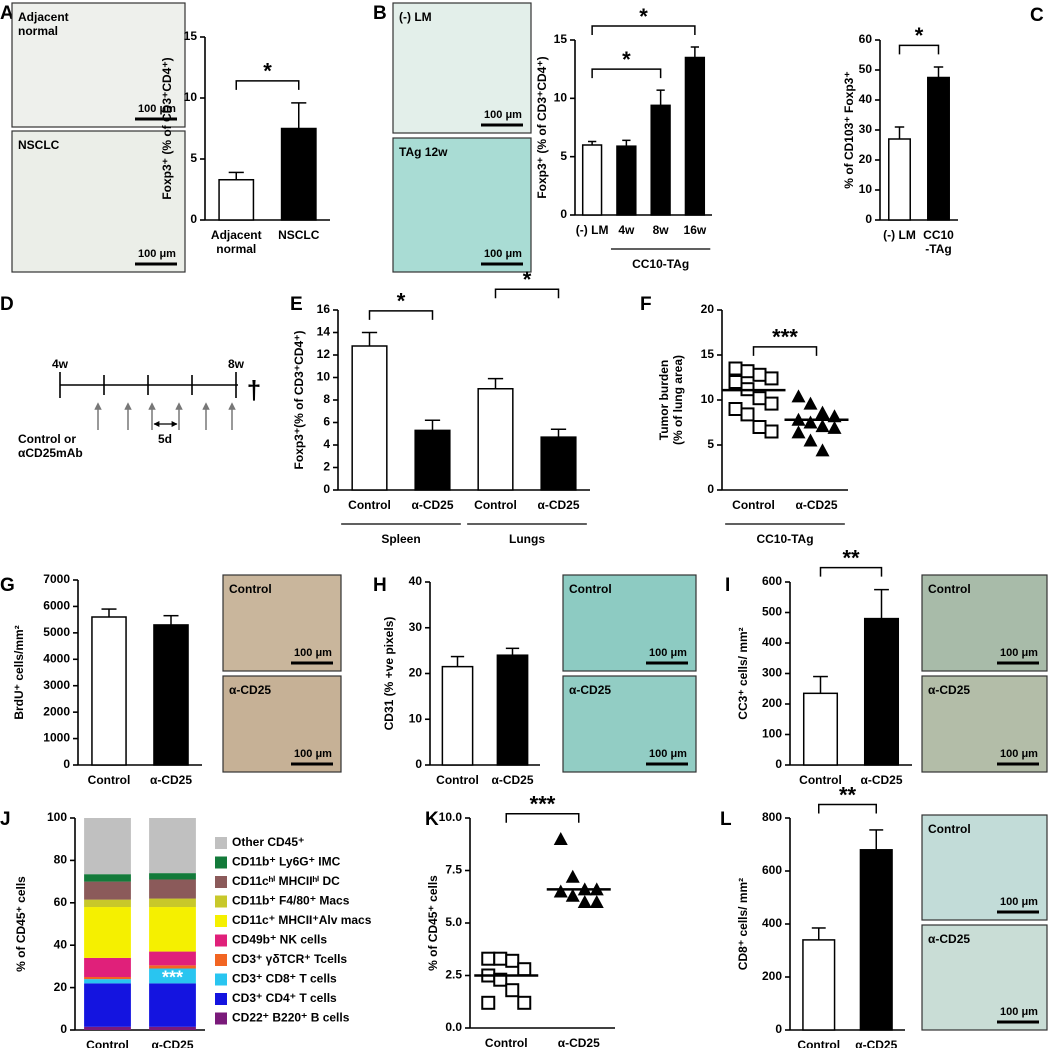 This screenshot has height=1048, width=1050. Describe the element at coordinates (400, 539) in the screenshot. I see `group-label: Spleen` at that location.